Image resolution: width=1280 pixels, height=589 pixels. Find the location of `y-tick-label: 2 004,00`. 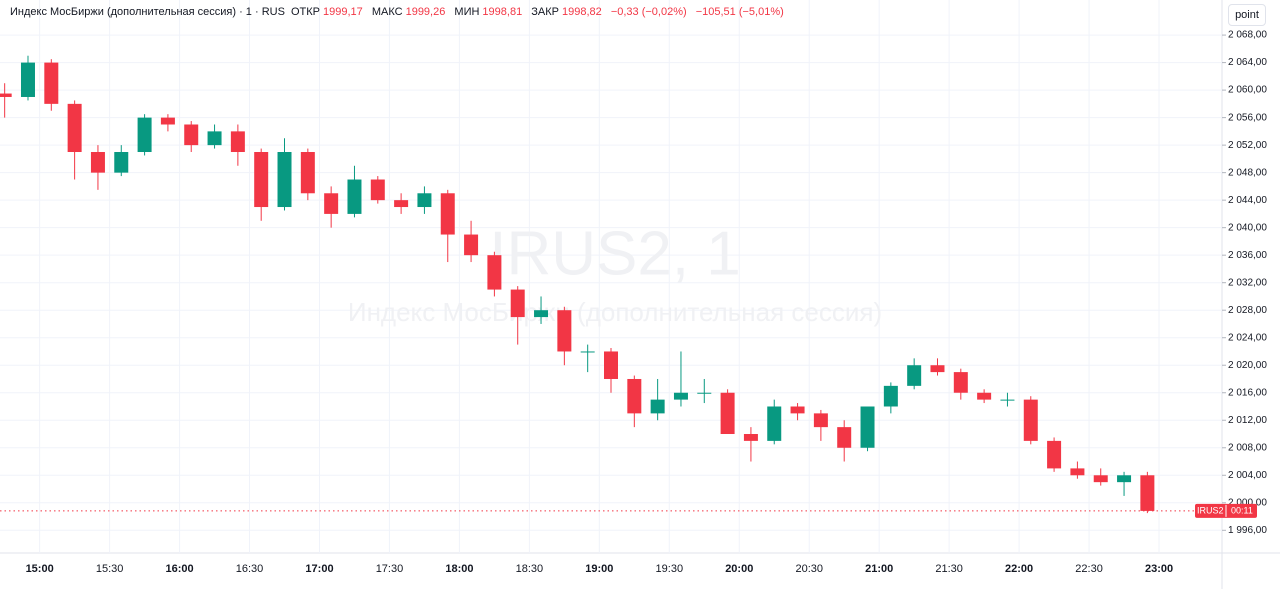

y-tick-label: 2 004,00 is located at coordinates (1247, 475).